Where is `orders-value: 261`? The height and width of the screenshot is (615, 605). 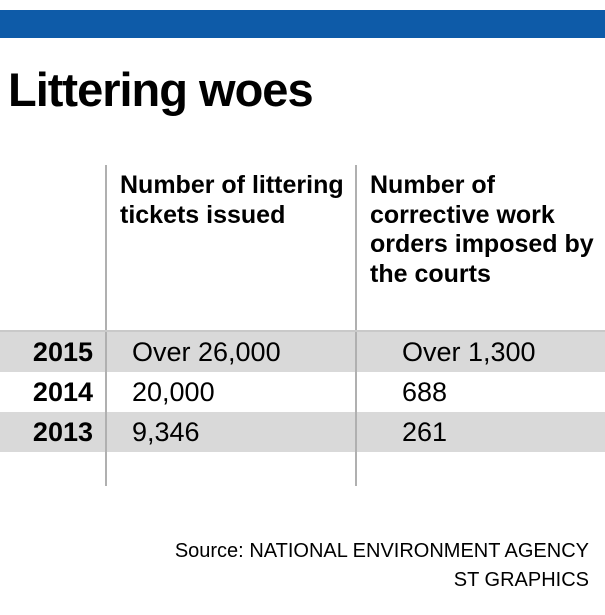 orders-value: 261 is located at coordinates (480, 432).